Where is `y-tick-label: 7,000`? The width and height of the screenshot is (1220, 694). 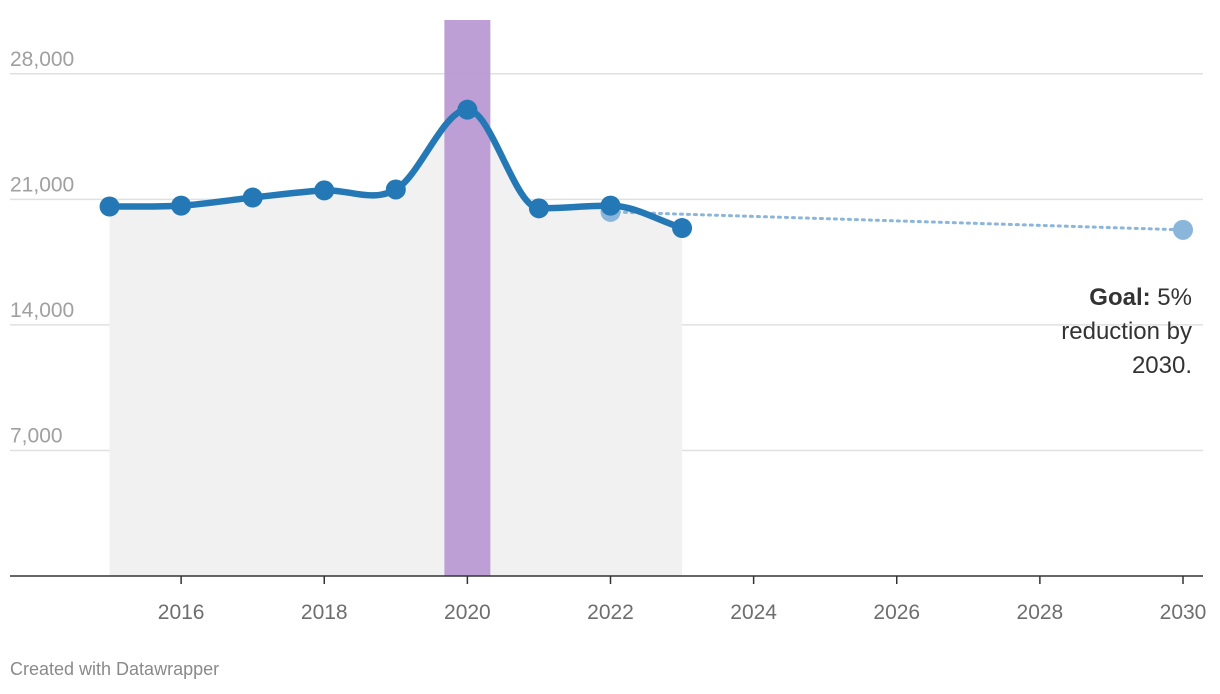
y-tick-label: 7,000 is located at coordinates (36, 435).